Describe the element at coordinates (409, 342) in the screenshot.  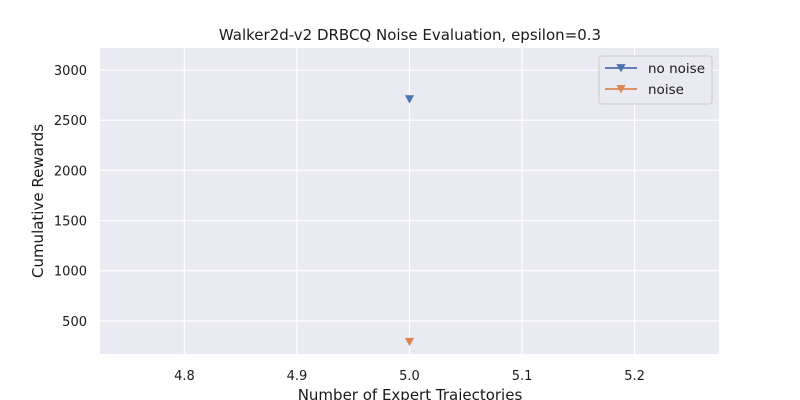
I see `data-point-noise` at that location.